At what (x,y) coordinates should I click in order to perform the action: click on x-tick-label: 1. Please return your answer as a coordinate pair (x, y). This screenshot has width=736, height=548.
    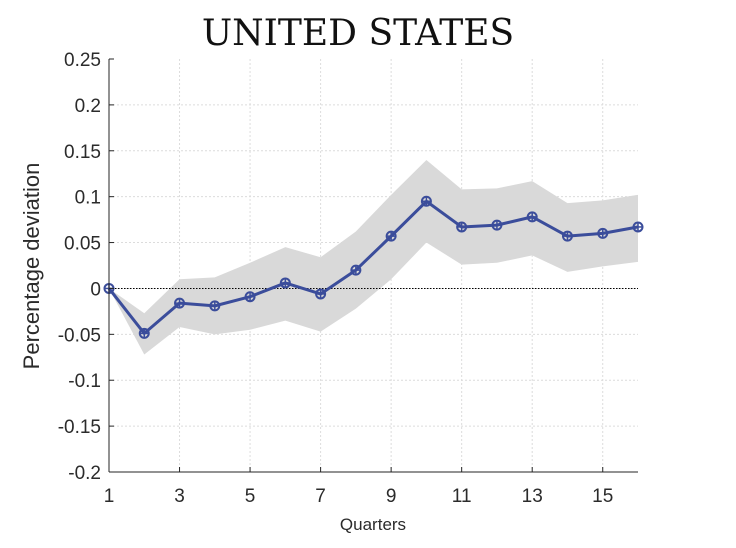
    Looking at the image, I should click on (109, 496).